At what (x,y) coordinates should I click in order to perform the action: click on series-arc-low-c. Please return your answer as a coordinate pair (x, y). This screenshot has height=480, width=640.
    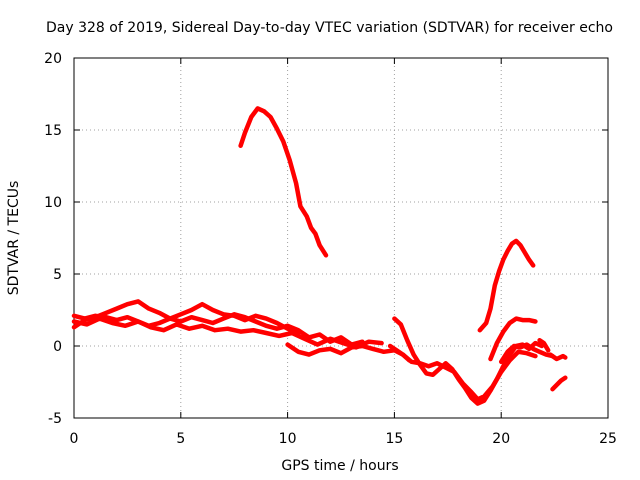
    Looking at the image, I should click on (227, 333).